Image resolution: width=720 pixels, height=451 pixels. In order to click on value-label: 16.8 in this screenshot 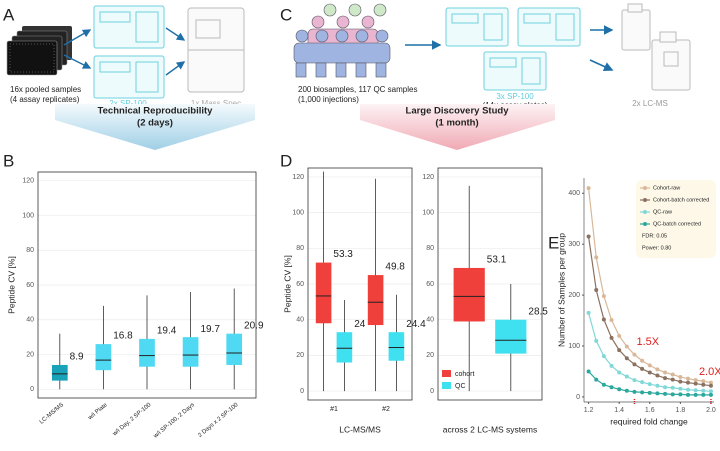, I will do `click(123, 336)`.